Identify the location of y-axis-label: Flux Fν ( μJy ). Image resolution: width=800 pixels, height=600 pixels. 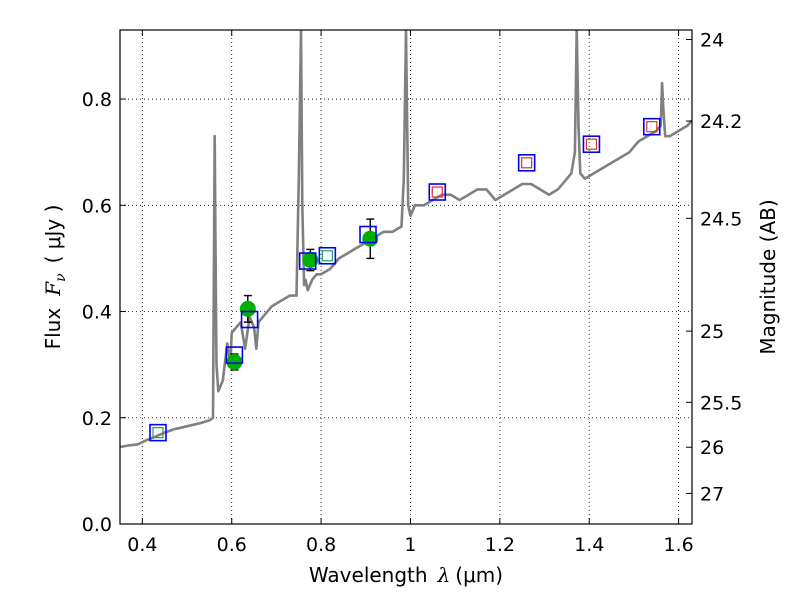
(55, 277).